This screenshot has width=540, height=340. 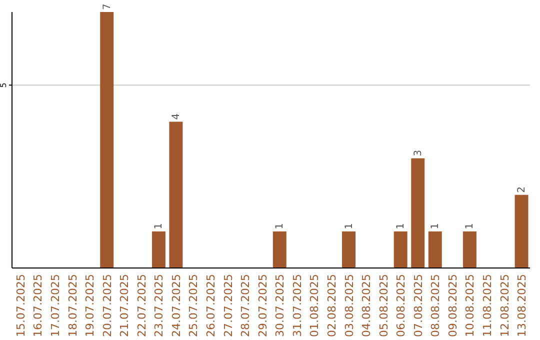 What do you see at coordinates (522, 189) in the screenshot?
I see `data-label: 2` at bounding box center [522, 189].